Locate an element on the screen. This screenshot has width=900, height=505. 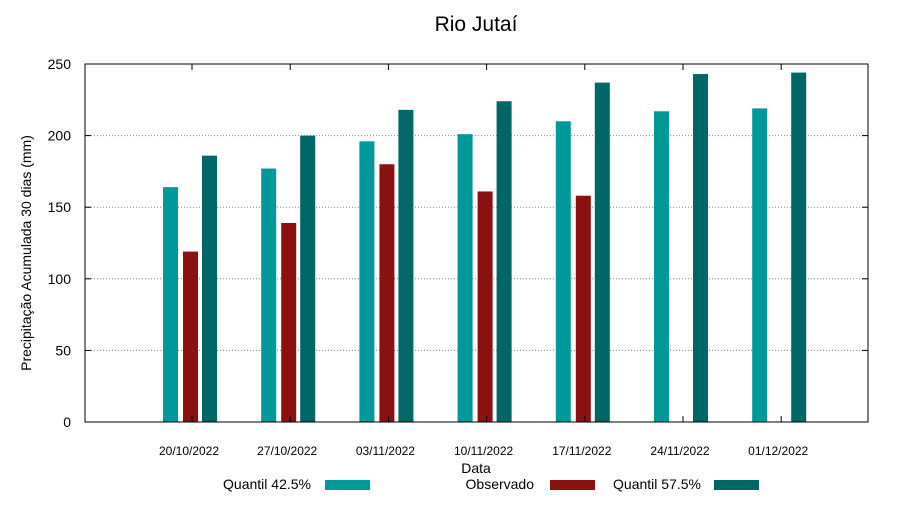
y-tick-label: 250 is located at coordinates (60, 64).